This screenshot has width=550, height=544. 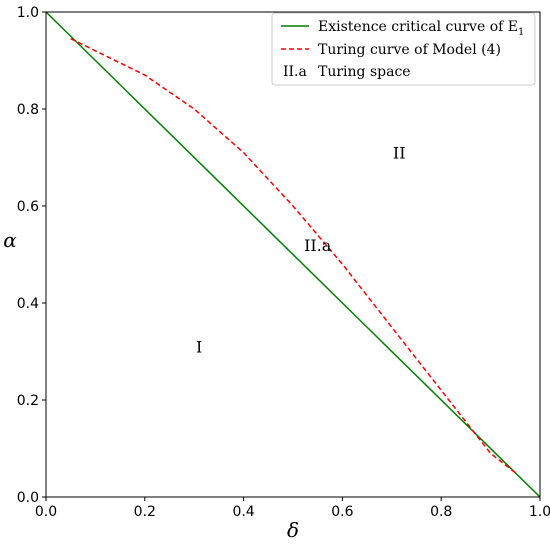 I want to click on region-label-0: I, so click(x=199, y=347).